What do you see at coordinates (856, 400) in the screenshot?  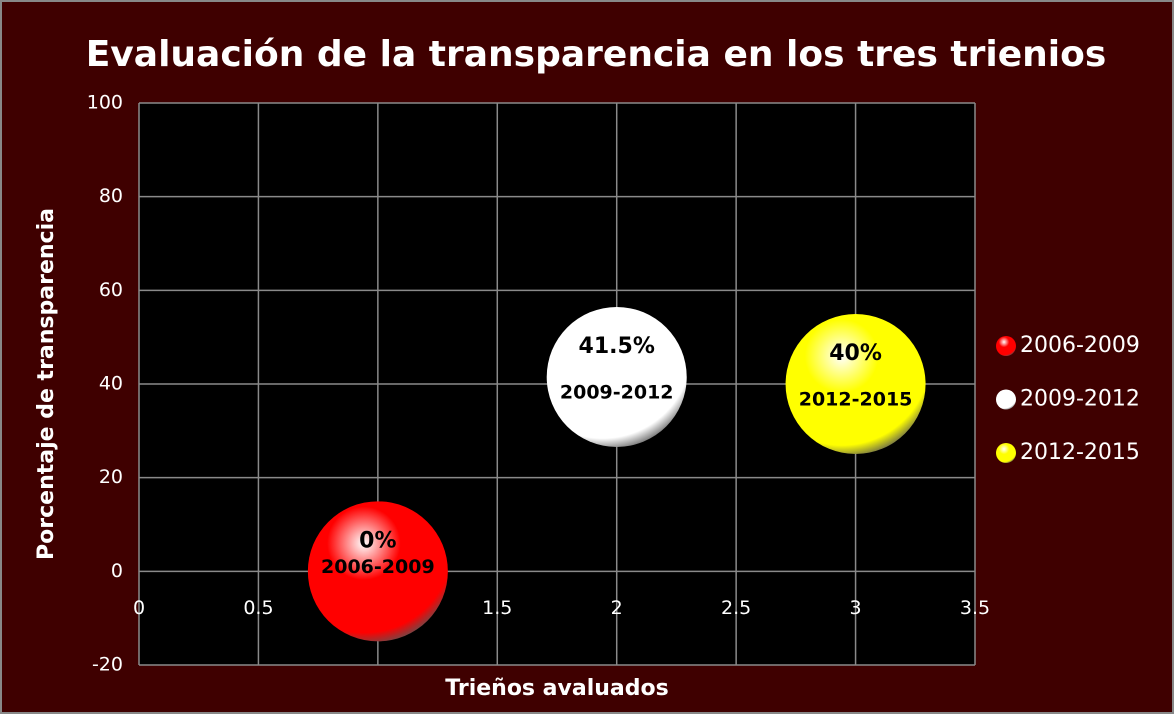 I see `bubble-series-label: 2012-2015` at bounding box center [856, 400].